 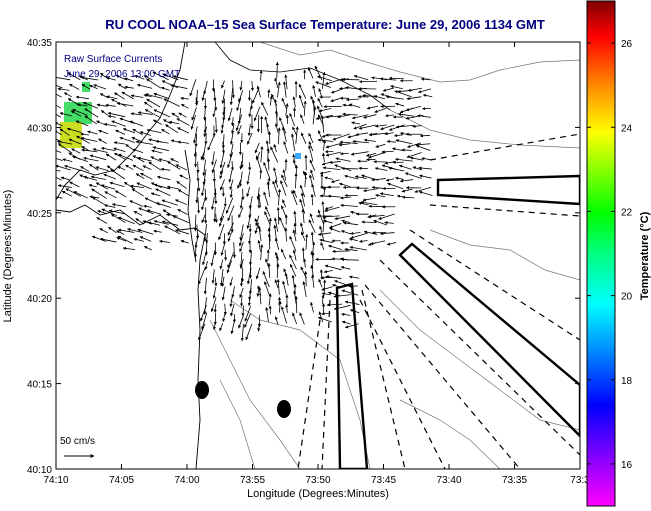 I want to click on subtitle-currents: Raw Surface Currents, so click(x=113, y=59).